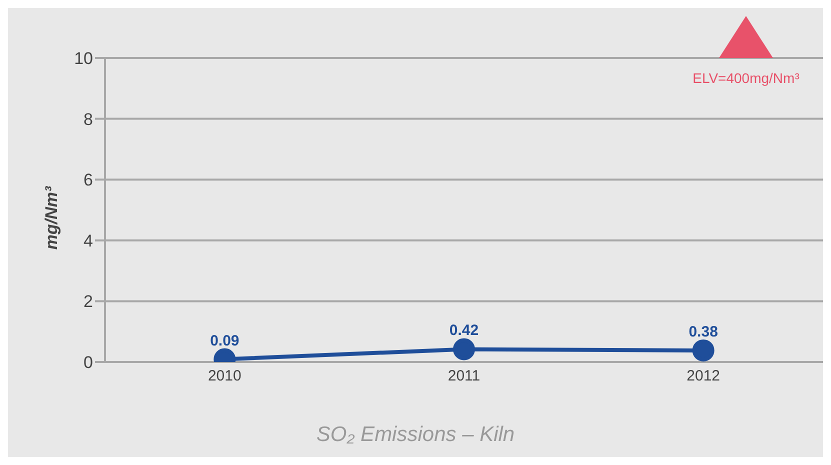 The height and width of the screenshot is (465, 831). I want to click on y-tick-label: 10, so click(83, 58).